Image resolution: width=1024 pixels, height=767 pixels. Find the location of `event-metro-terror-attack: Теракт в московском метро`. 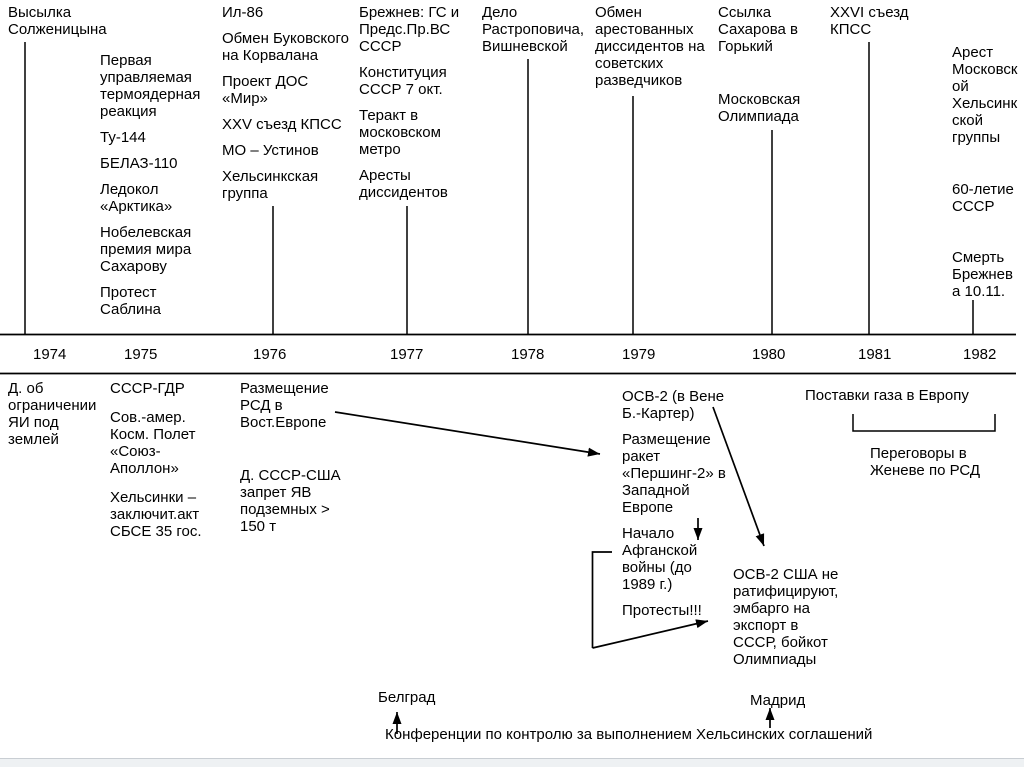

event-metro-terror-attack: Теракт в московском метро is located at coordinates (400, 132).